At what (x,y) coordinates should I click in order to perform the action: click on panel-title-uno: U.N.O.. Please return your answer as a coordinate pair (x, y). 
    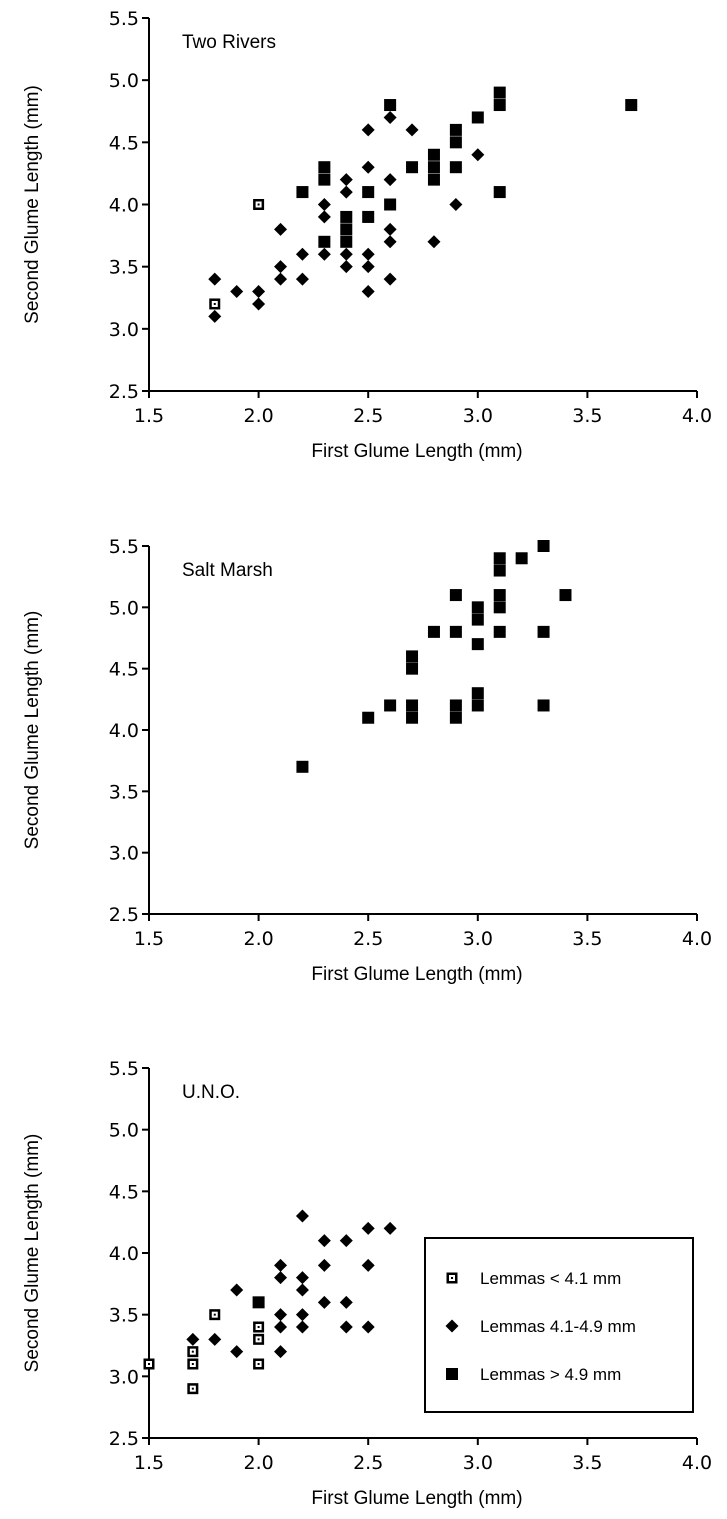
    Looking at the image, I should click on (211, 1092).